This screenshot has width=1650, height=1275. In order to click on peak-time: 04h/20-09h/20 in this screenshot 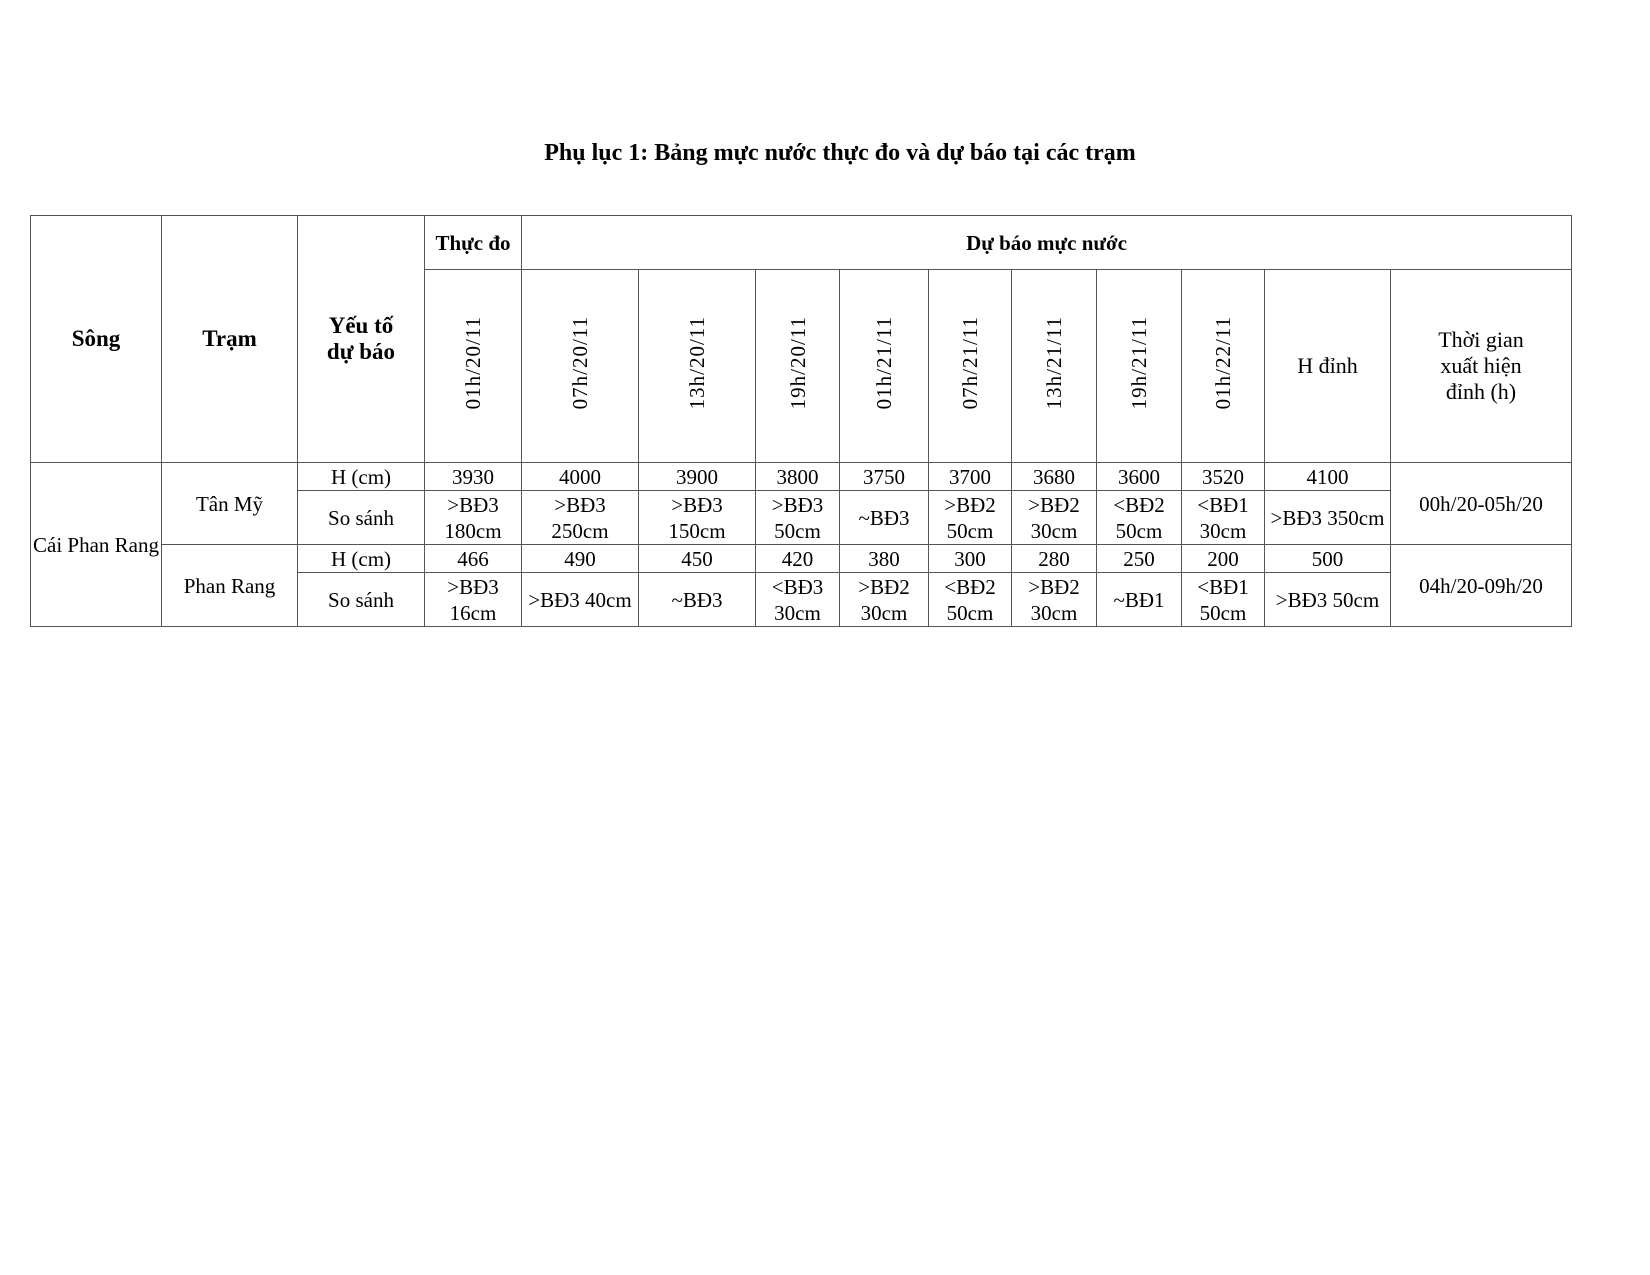, I will do `click(1481, 585)`.